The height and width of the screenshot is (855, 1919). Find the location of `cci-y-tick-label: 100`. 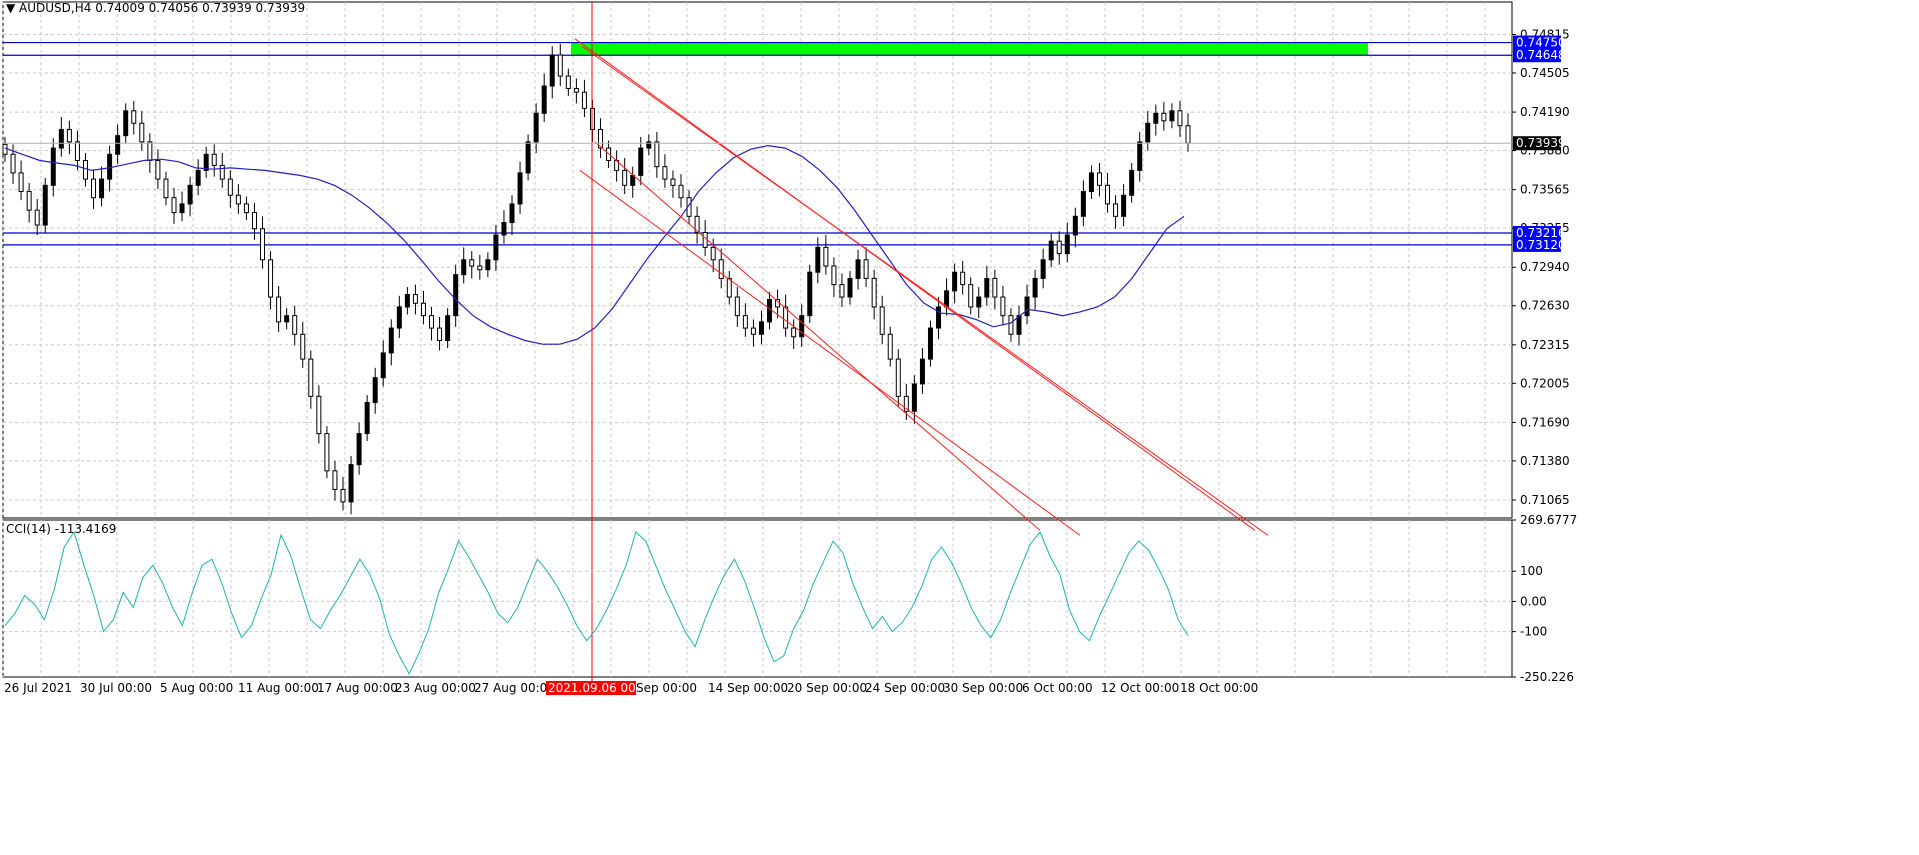

cci-y-tick-label: 100 is located at coordinates (1531, 571).